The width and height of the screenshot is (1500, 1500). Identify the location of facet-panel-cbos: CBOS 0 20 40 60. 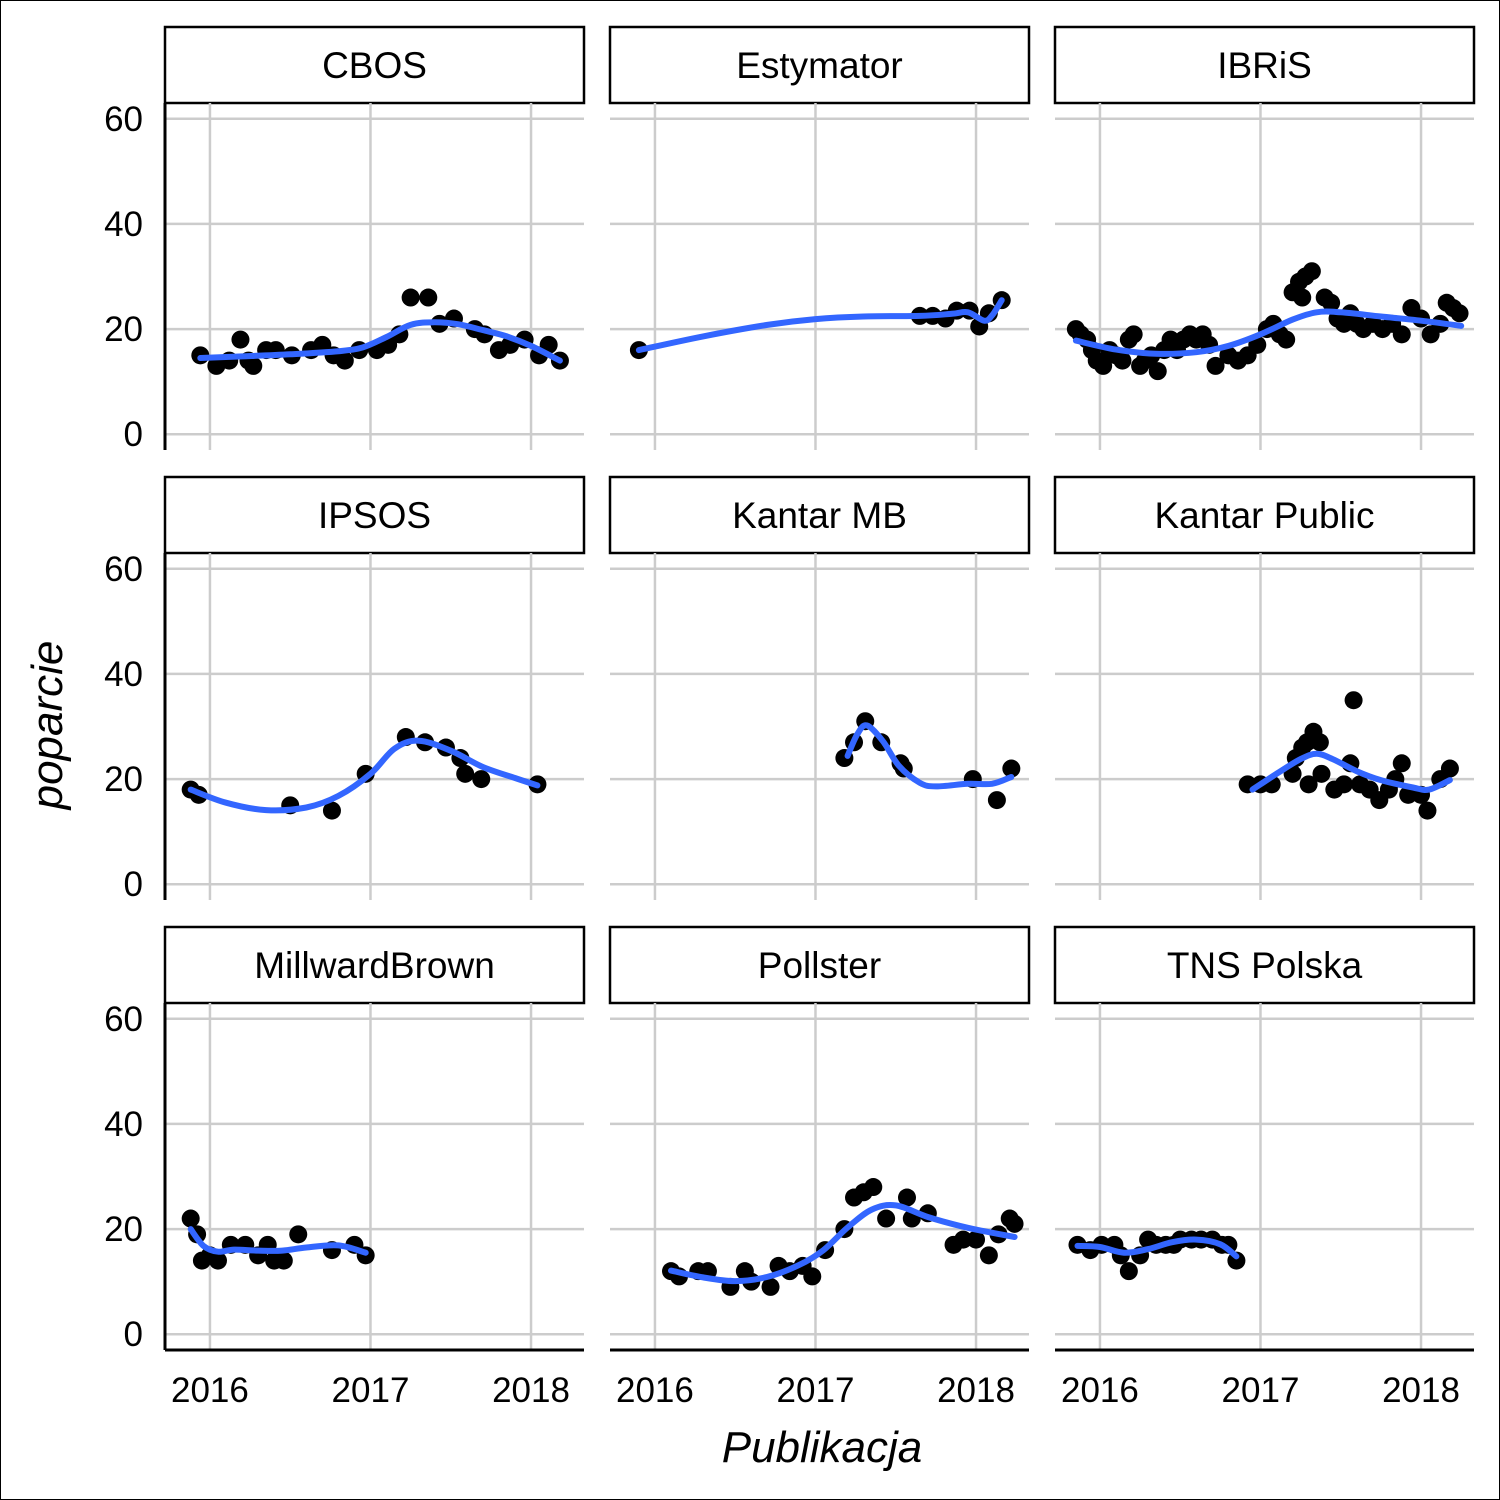
(345, 239).